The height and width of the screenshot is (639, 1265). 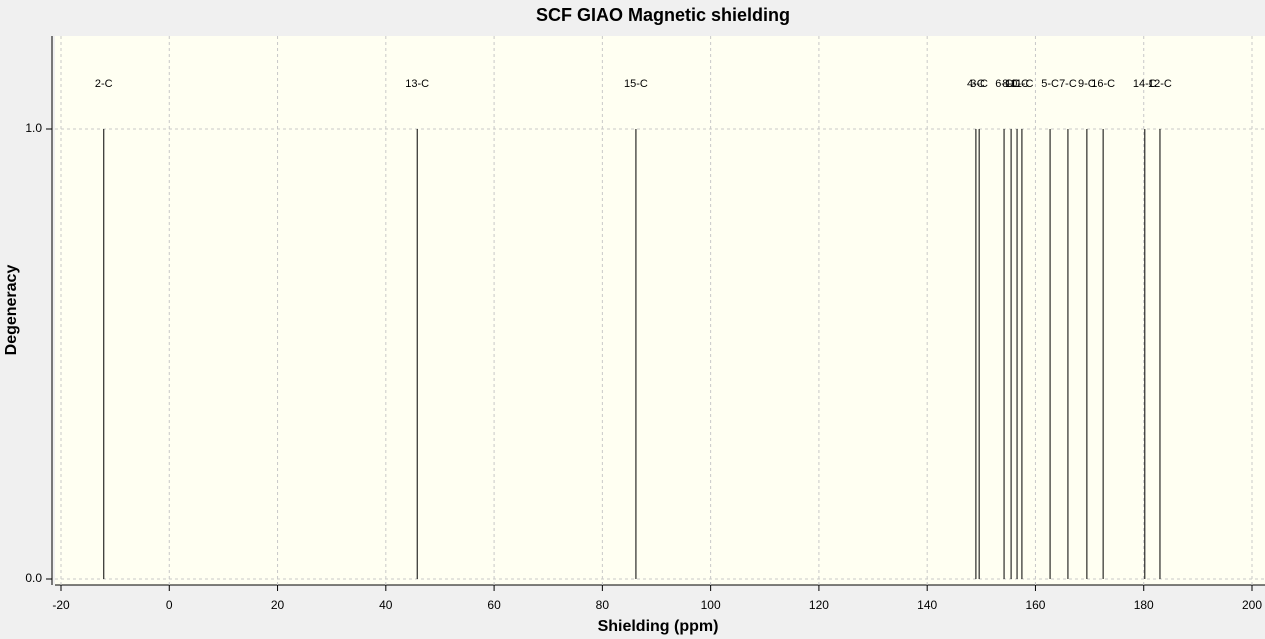 What do you see at coordinates (61, 605) in the screenshot?
I see `x-tick-label: -20` at bounding box center [61, 605].